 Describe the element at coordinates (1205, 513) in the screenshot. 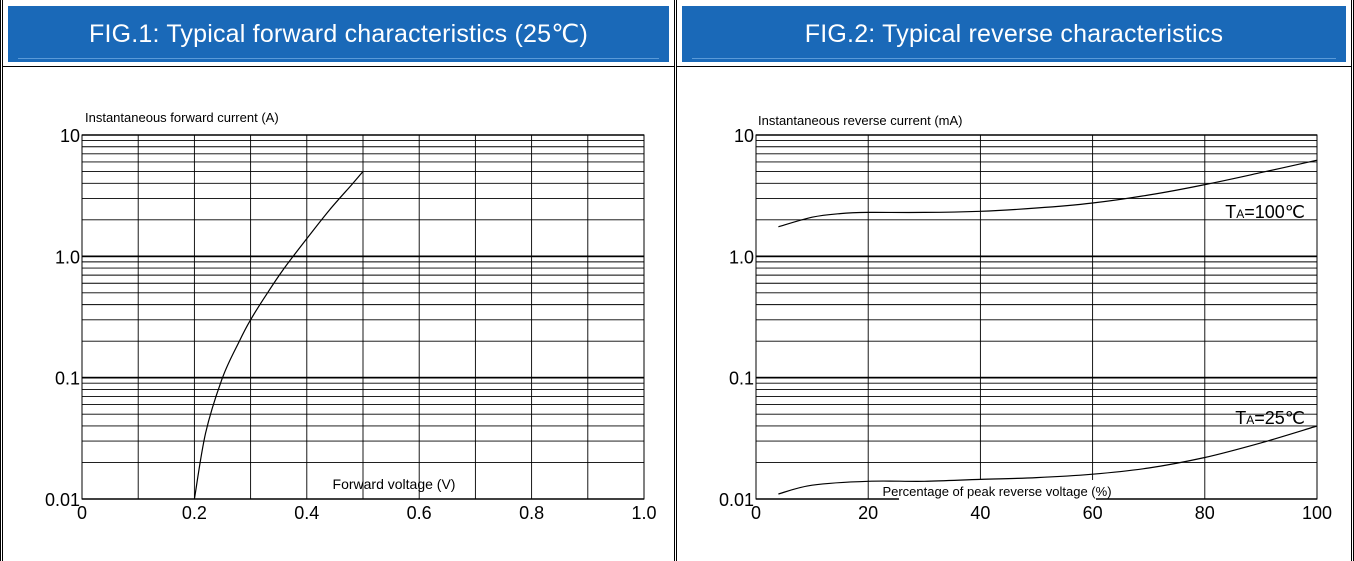

I see `x-tick-label: 80` at that location.